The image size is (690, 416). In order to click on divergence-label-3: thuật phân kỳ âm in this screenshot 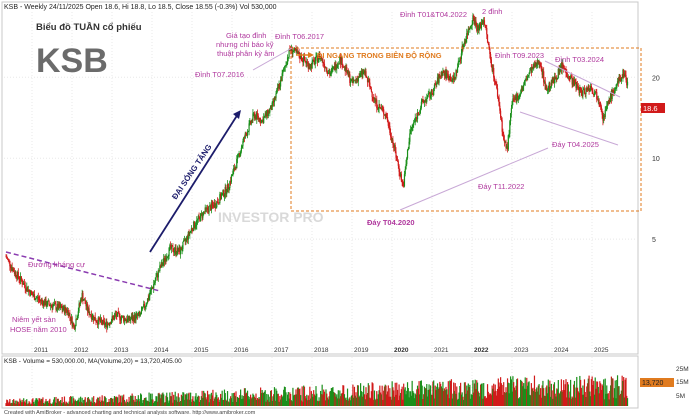, I will do `click(246, 53)`.